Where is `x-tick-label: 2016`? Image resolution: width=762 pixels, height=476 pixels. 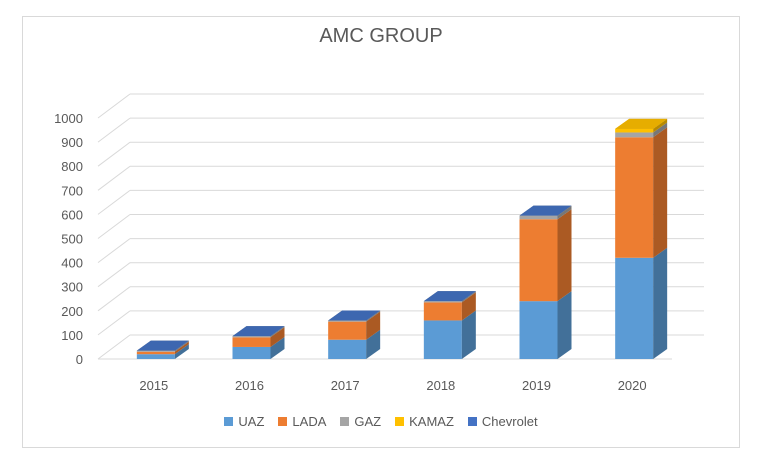 x-tick-label: 2016 is located at coordinates (249, 385).